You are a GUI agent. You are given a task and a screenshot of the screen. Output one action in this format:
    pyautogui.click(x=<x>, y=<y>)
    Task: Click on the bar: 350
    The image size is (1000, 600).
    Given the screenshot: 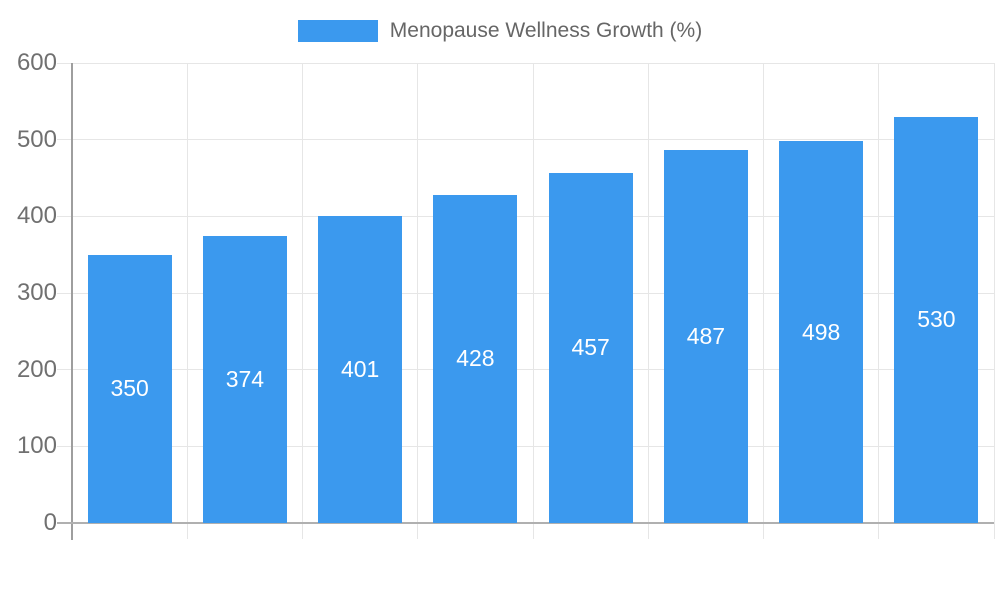 What is the action you would take?
    pyautogui.click(x=129, y=388)
    